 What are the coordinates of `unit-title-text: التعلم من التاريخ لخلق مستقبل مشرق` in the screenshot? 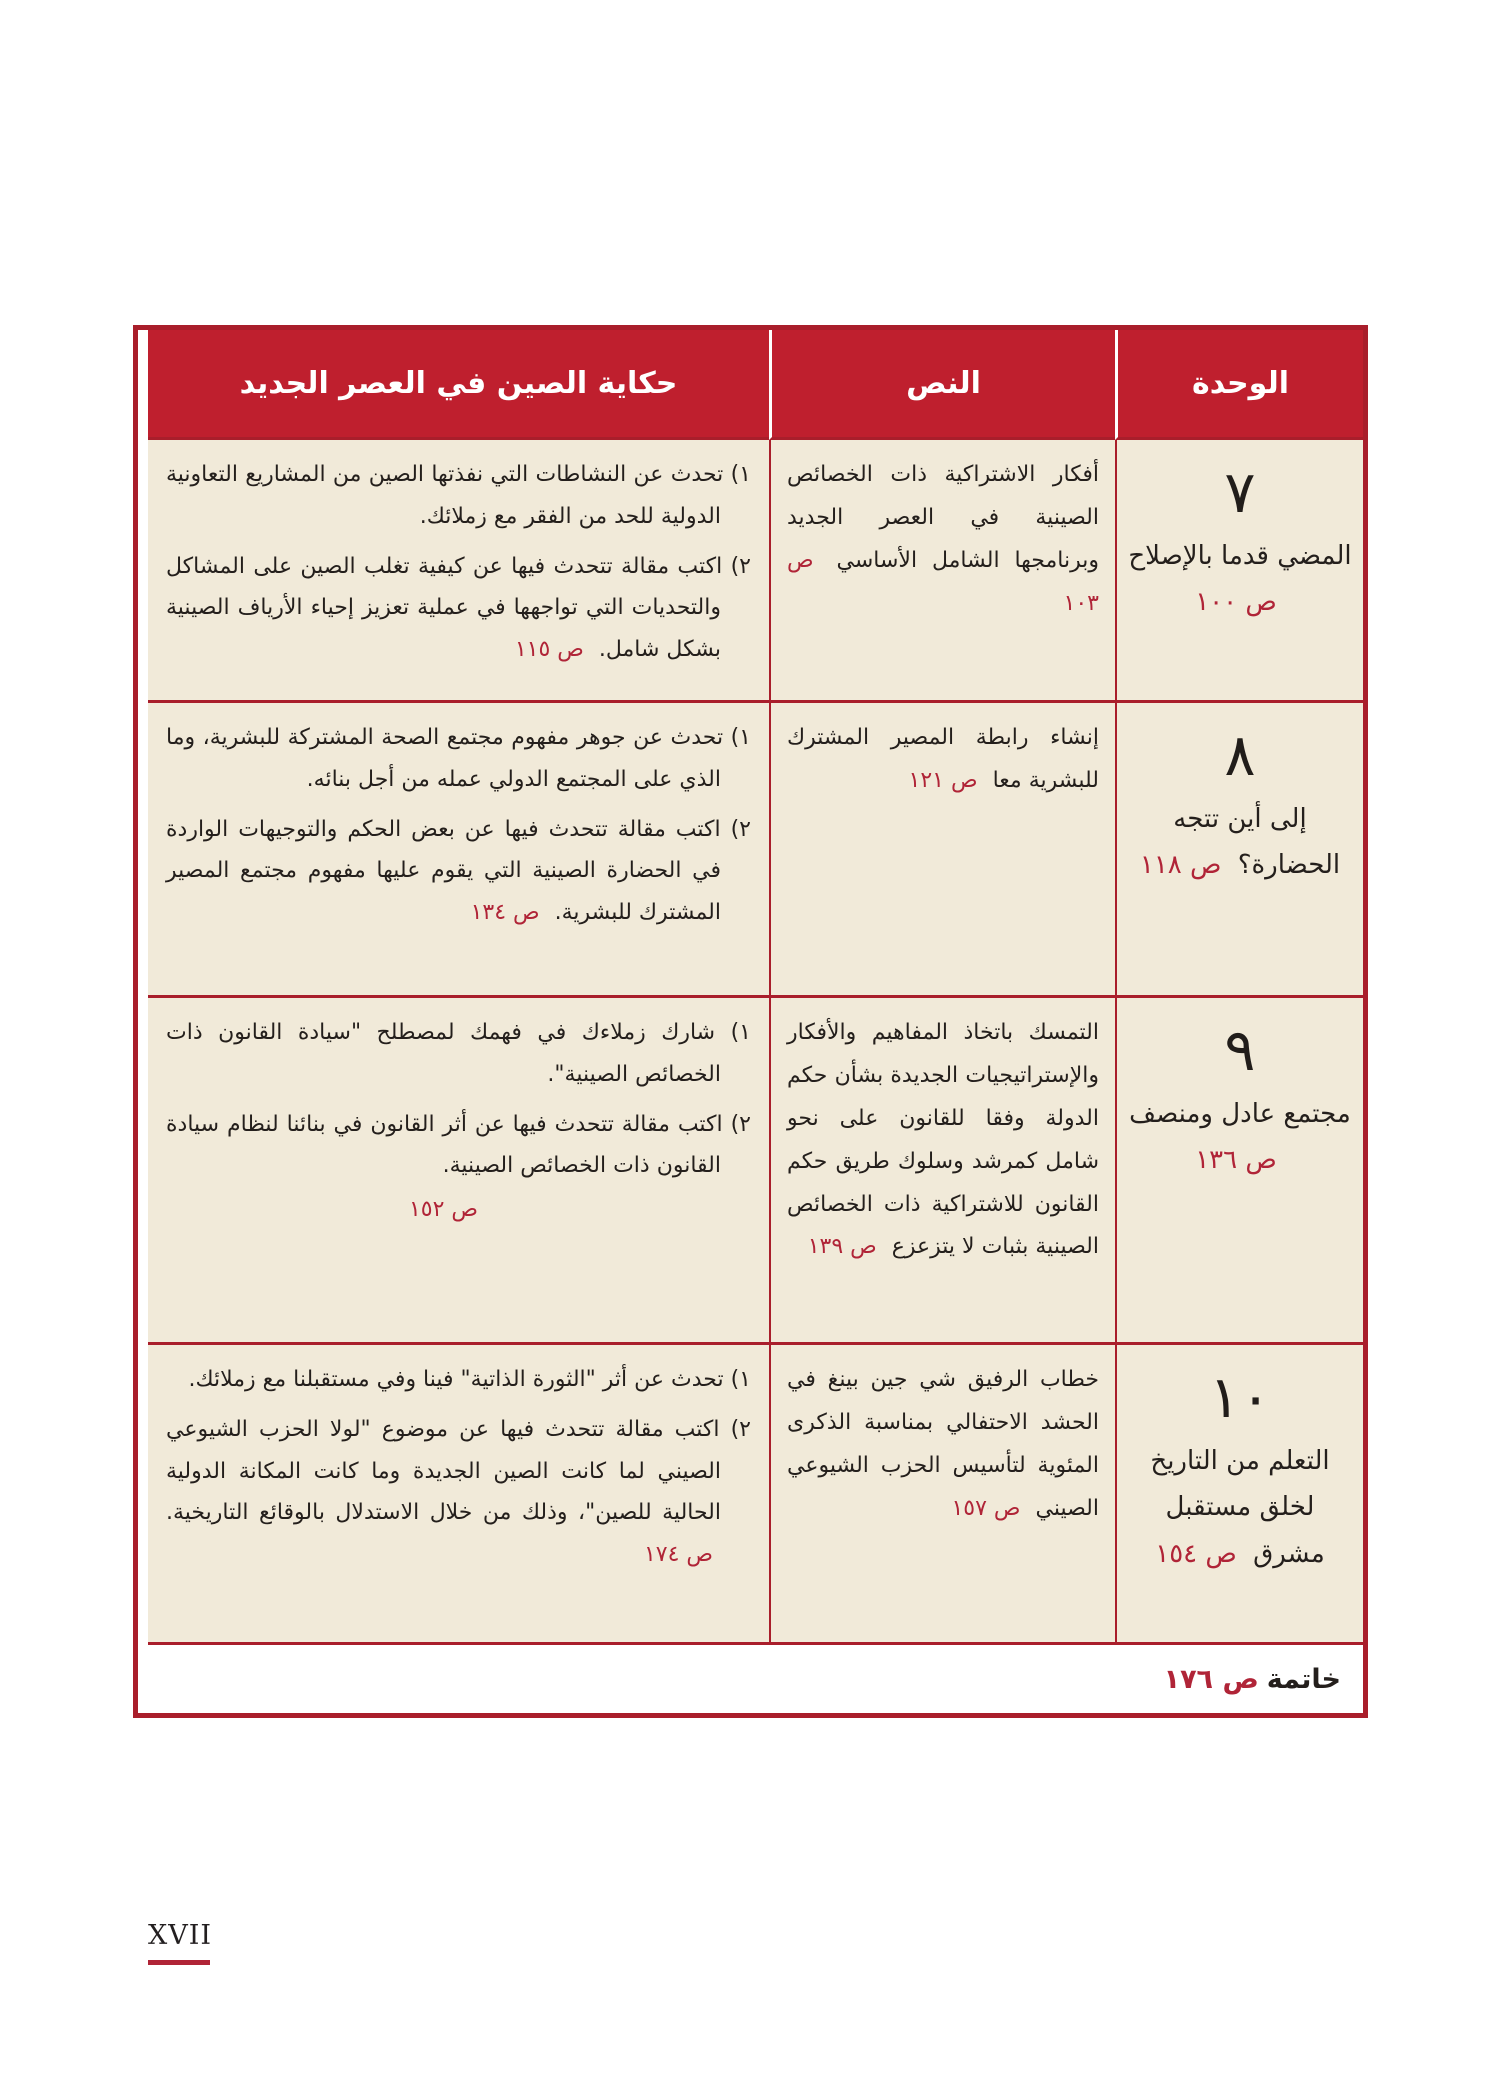 It's located at (1240, 1507).